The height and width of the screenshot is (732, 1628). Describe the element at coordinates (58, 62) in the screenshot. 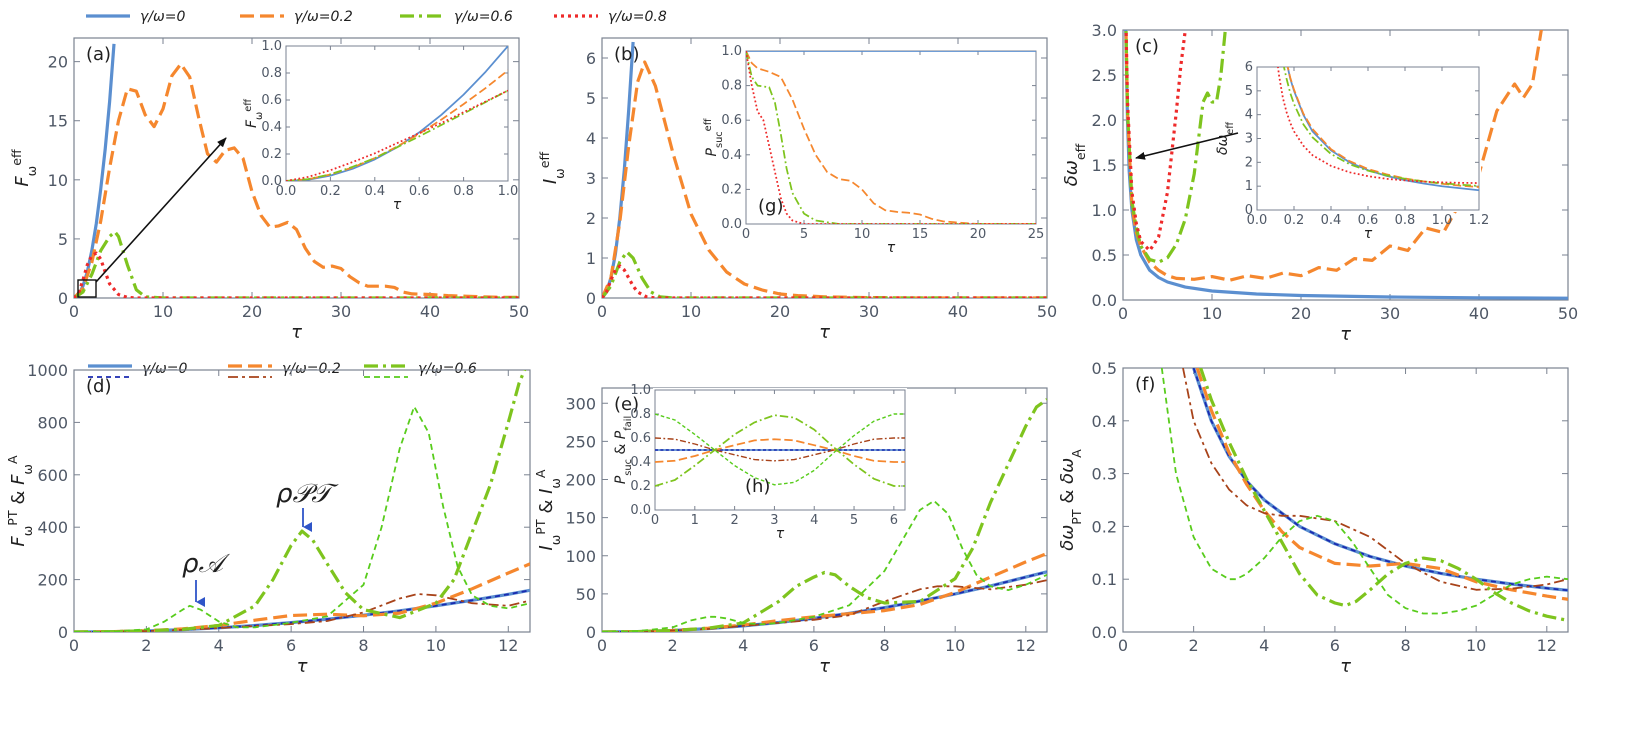

I see `y-tick-label: 20` at that location.